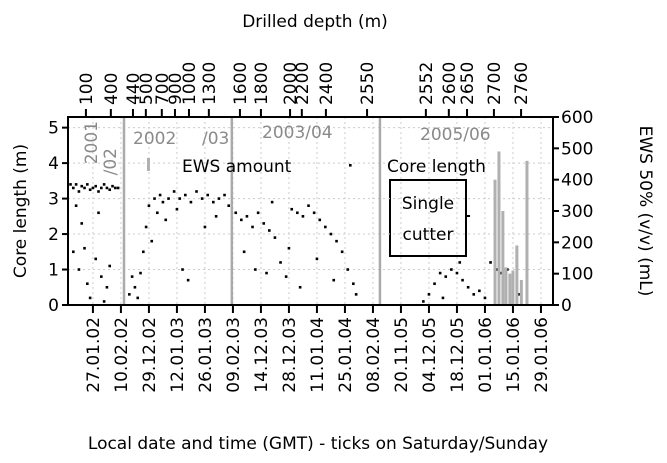 This screenshot has height=463, width=667. What do you see at coordinates (150, 355) in the screenshot?
I see `x-tick-label: 29.12.02` at bounding box center [150, 355].